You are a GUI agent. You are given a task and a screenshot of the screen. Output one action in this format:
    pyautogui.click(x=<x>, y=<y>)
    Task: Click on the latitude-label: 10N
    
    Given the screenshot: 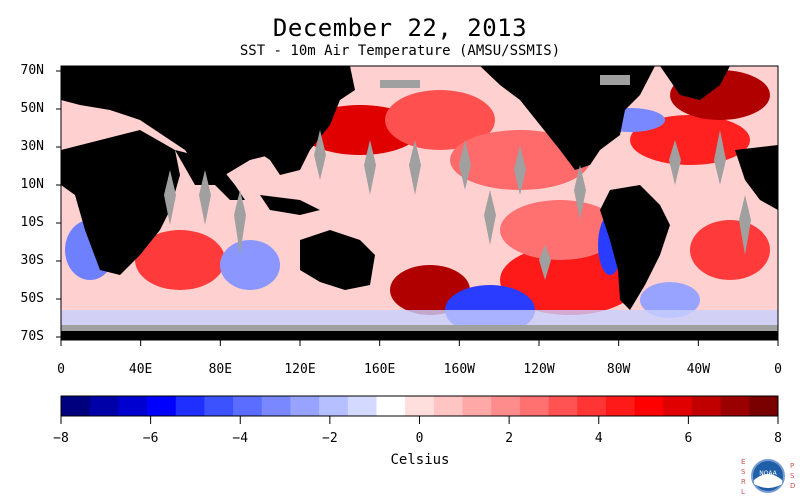 What is the action you would take?
    pyautogui.click(x=32, y=184)
    